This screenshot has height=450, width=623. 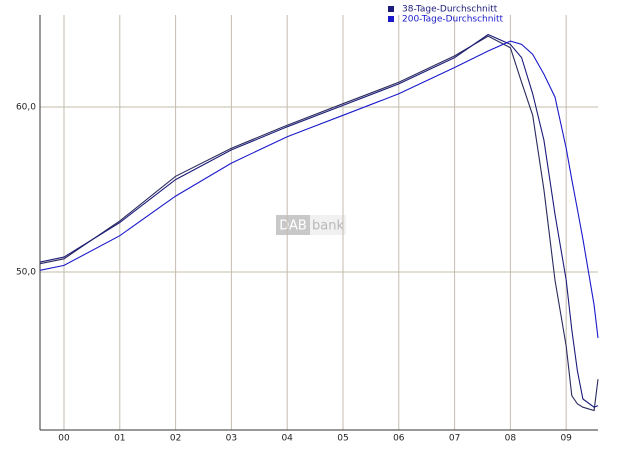 What do you see at coordinates (454, 439) in the screenshot?
I see `x-tick-label: 07` at bounding box center [454, 439].